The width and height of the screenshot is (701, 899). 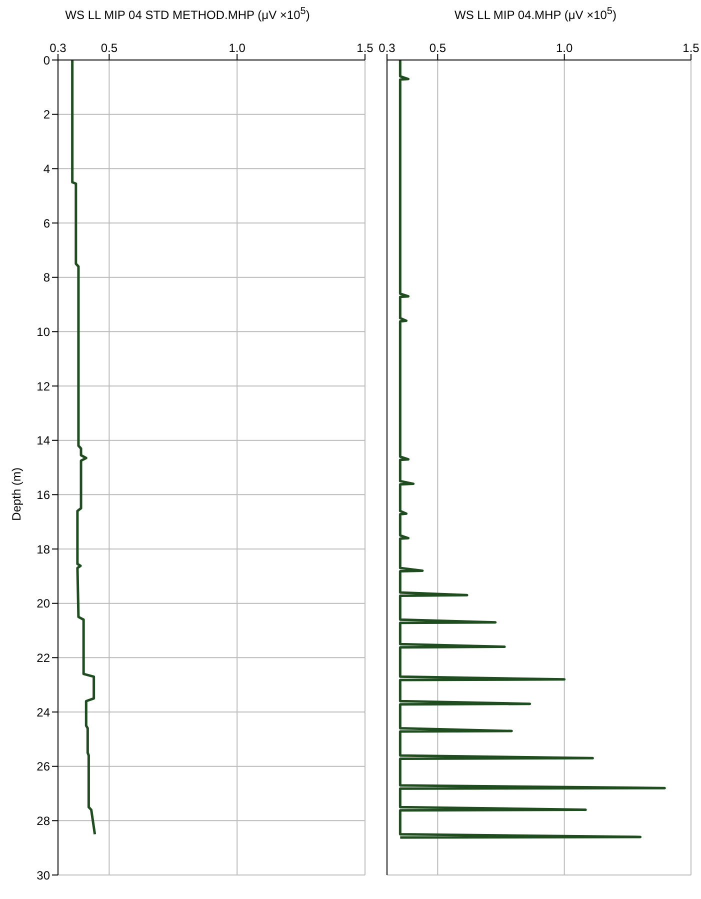 What do you see at coordinates (16, 494) in the screenshot?
I see `y-axis-title: Depth (m)` at bounding box center [16, 494].